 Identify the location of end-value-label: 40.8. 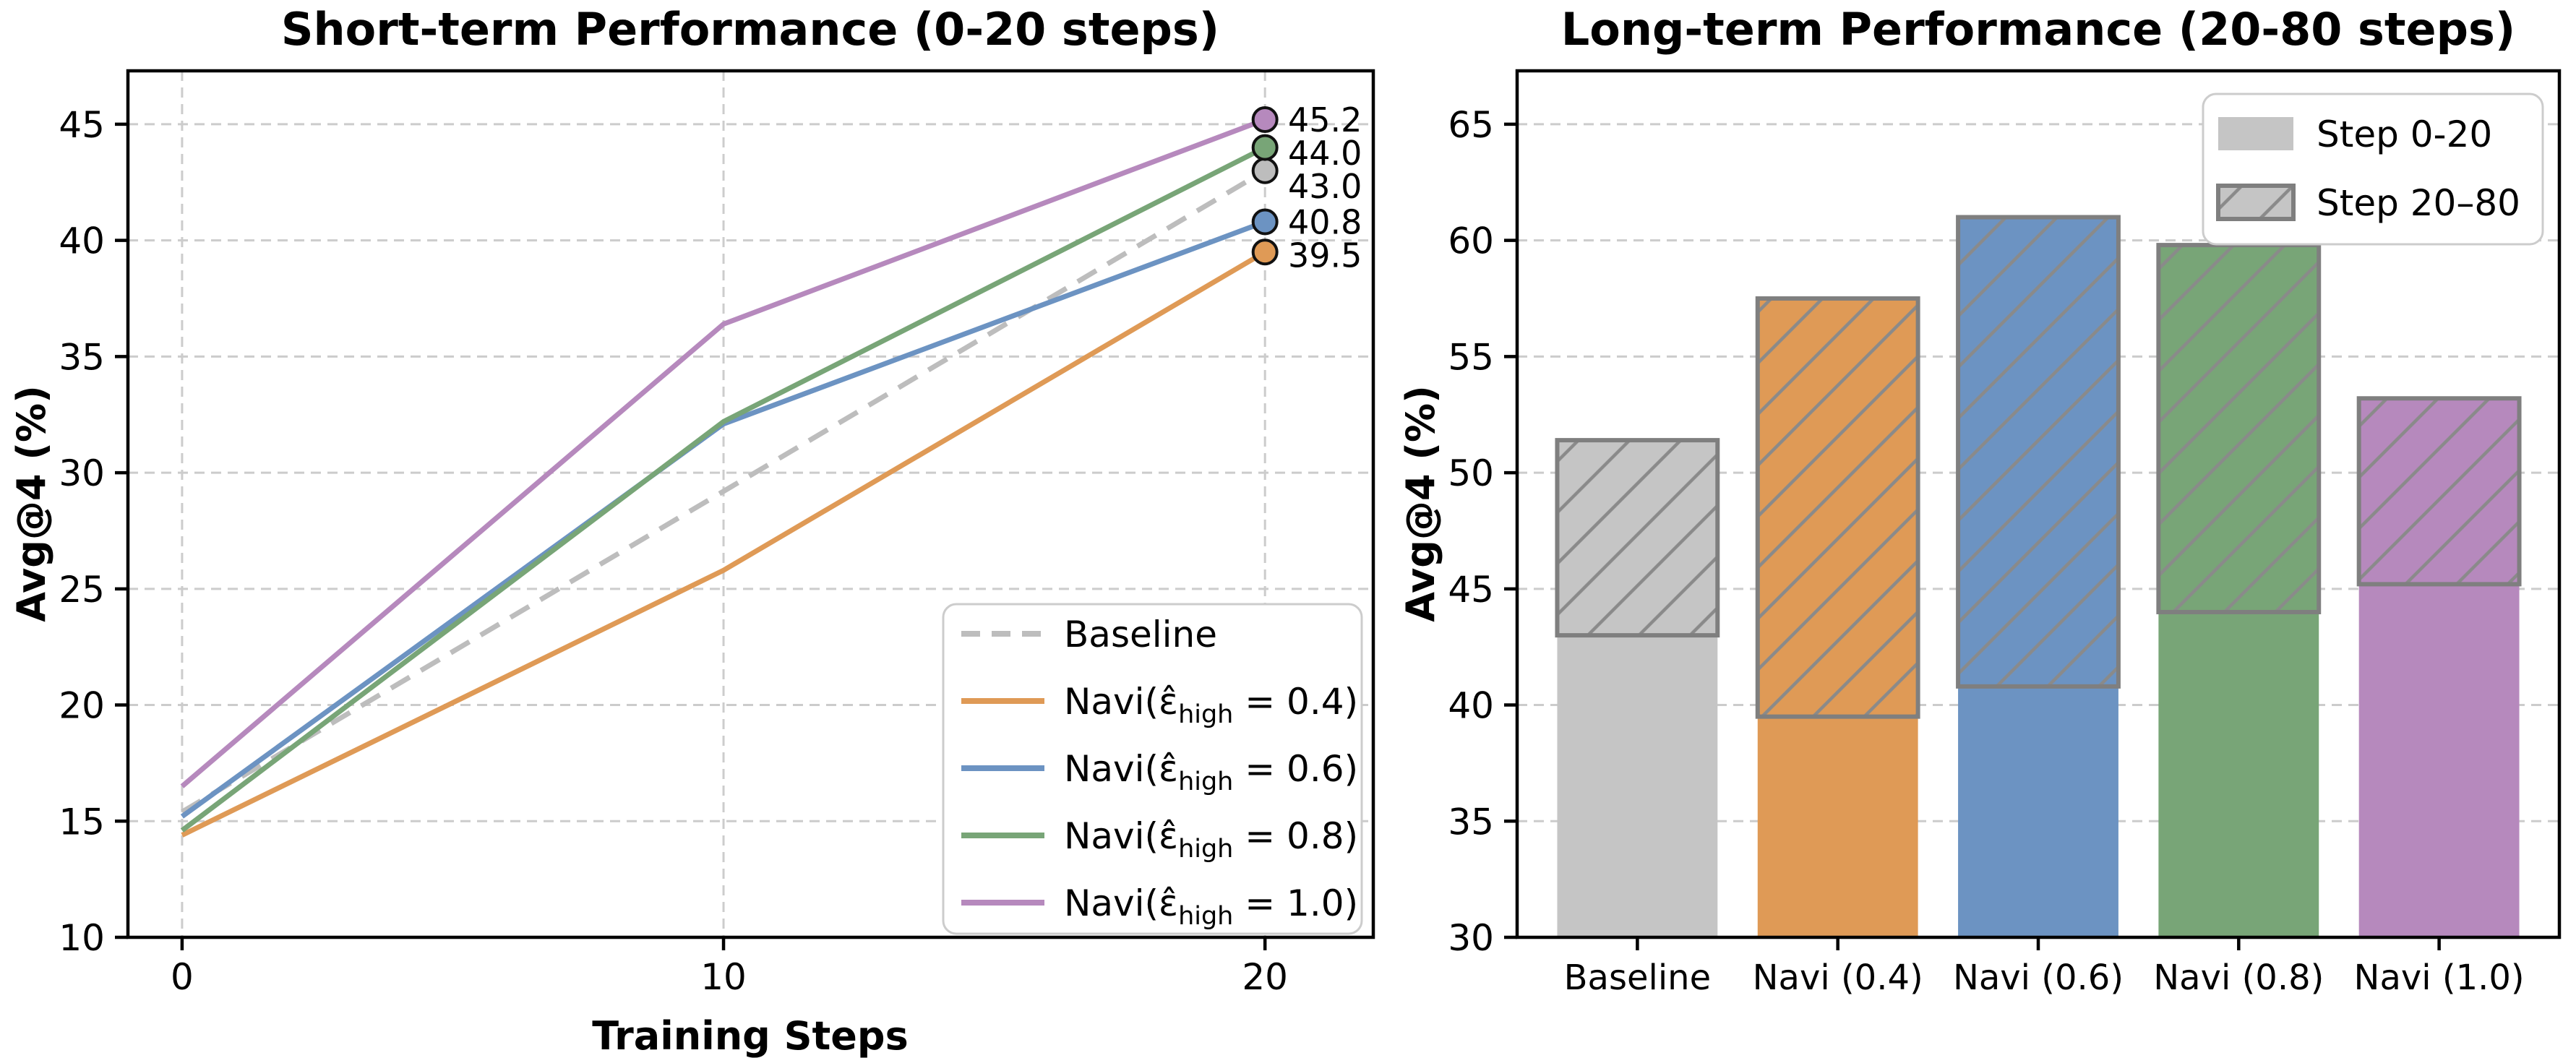
(1325, 222).